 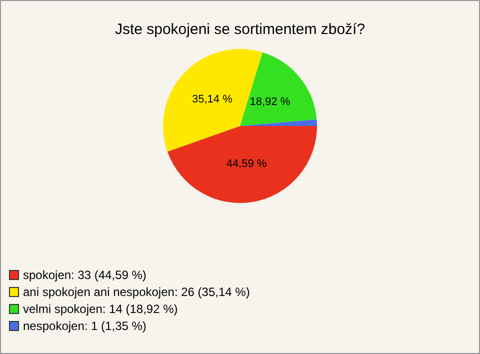 I want to click on data-label: 35,14 %, so click(x=212, y=99).